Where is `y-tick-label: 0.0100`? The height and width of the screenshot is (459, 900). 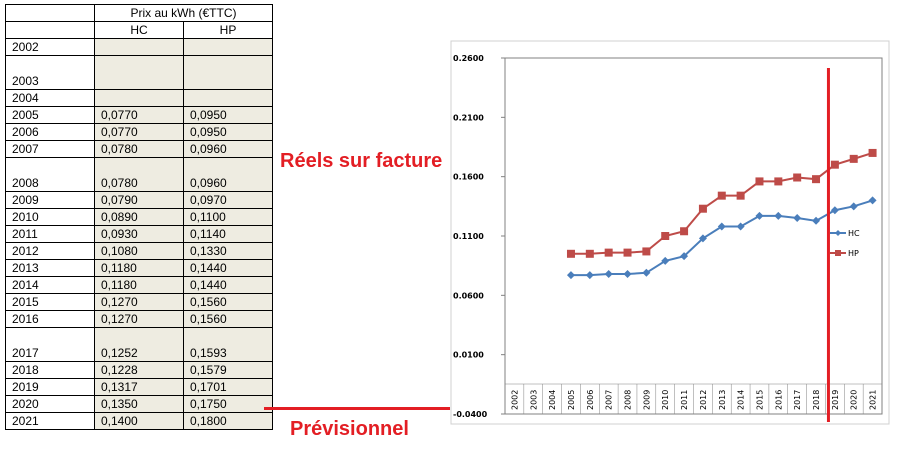
y-tick-label: 0.0100 is located at coordinates (468, 355).